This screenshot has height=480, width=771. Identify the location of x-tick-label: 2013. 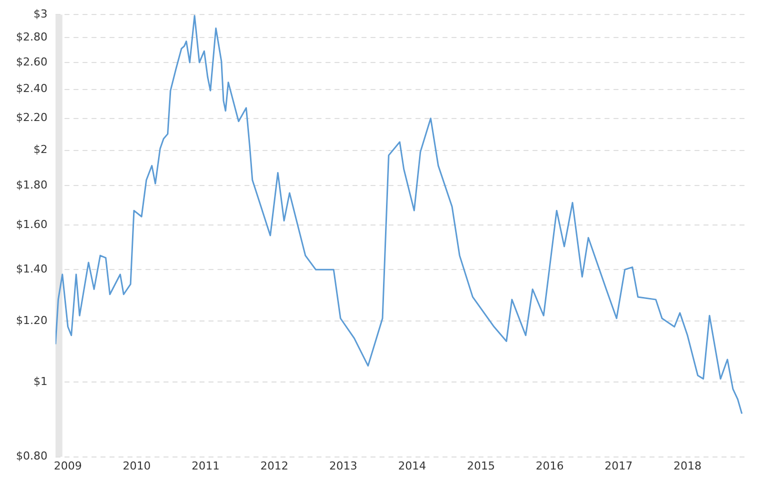
(343, 465).